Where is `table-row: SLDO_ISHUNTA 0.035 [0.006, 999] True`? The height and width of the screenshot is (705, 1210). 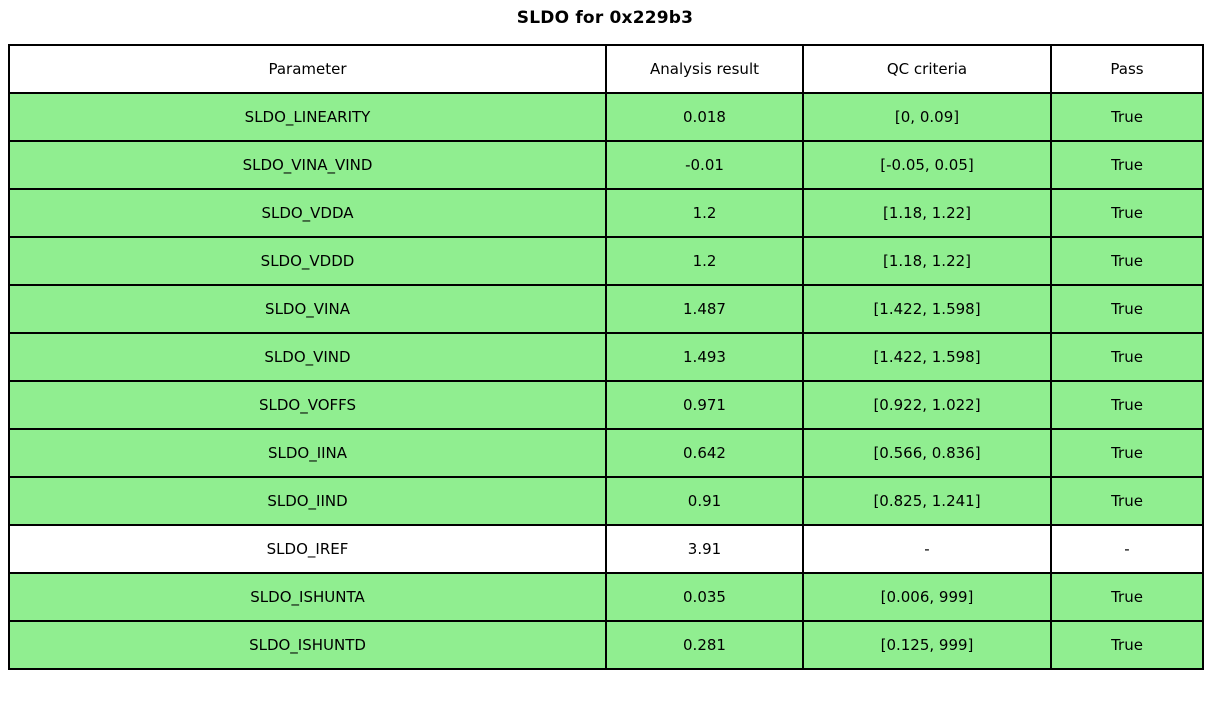
table-row: SLDO_ISHUNTA 0.035 [0.006, 999] True is located at coordinates (606, 597).